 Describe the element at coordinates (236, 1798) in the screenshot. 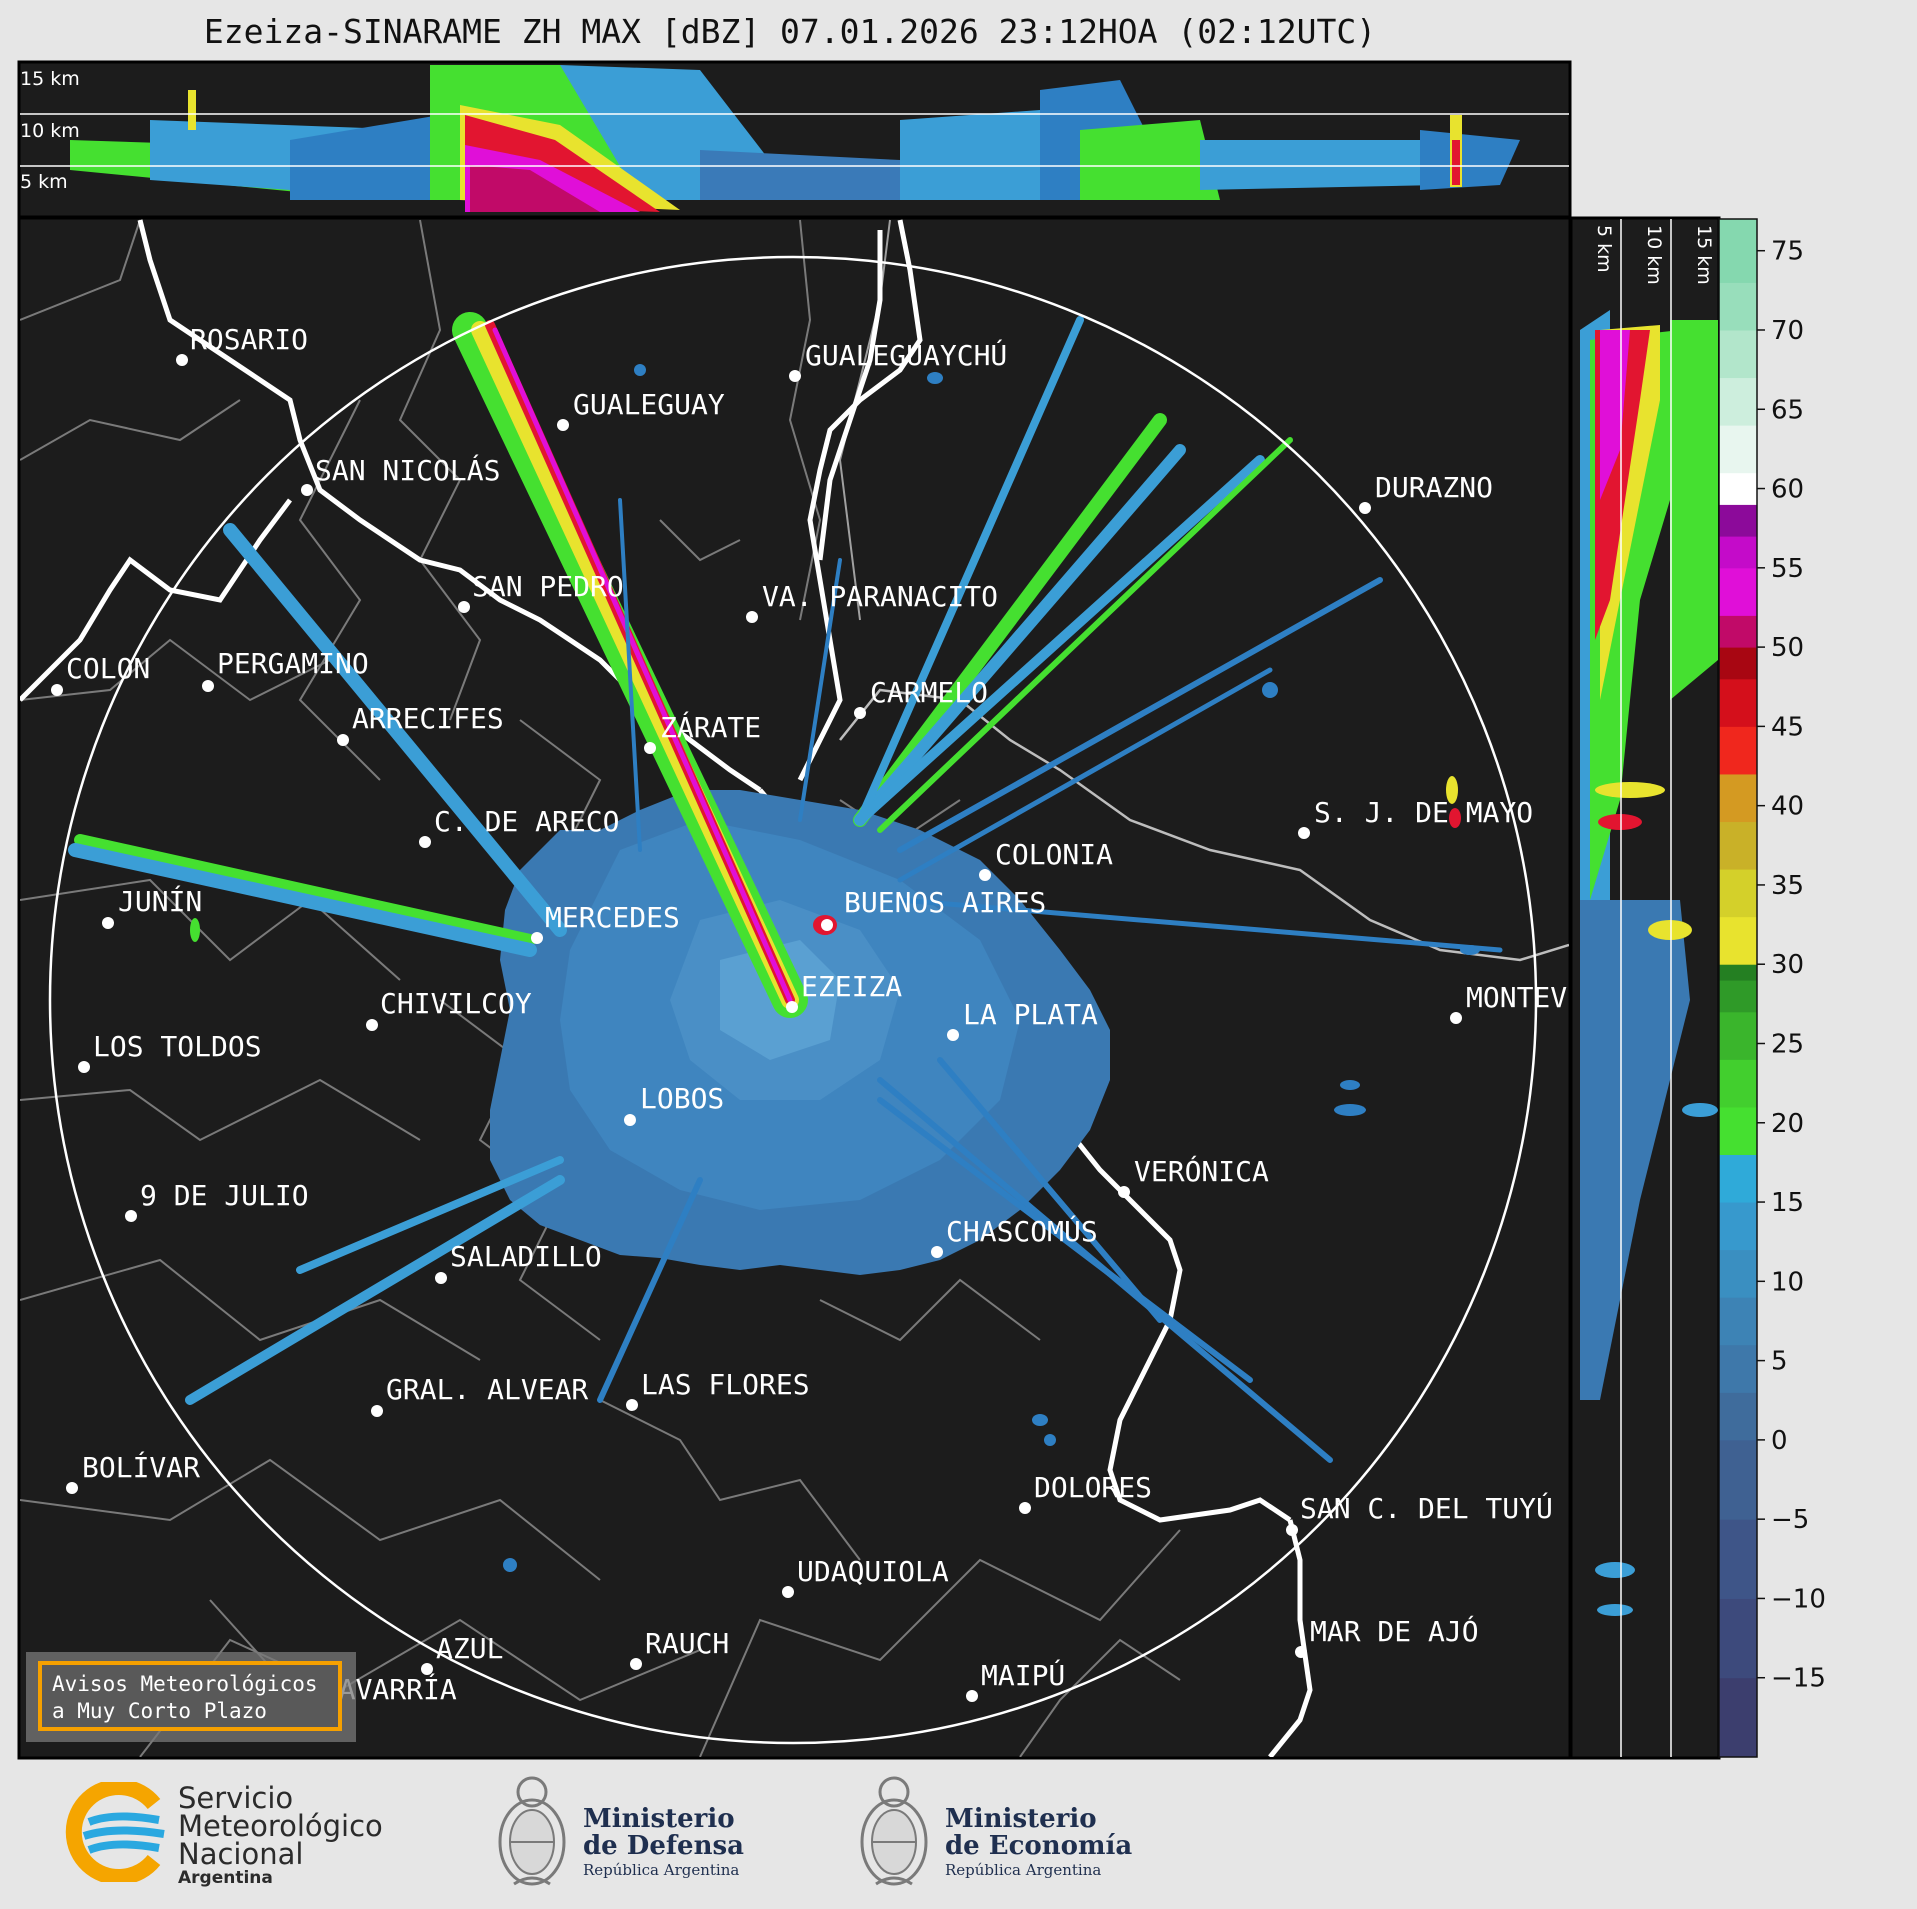

I see `smn-line-1: Servicio` at that location.